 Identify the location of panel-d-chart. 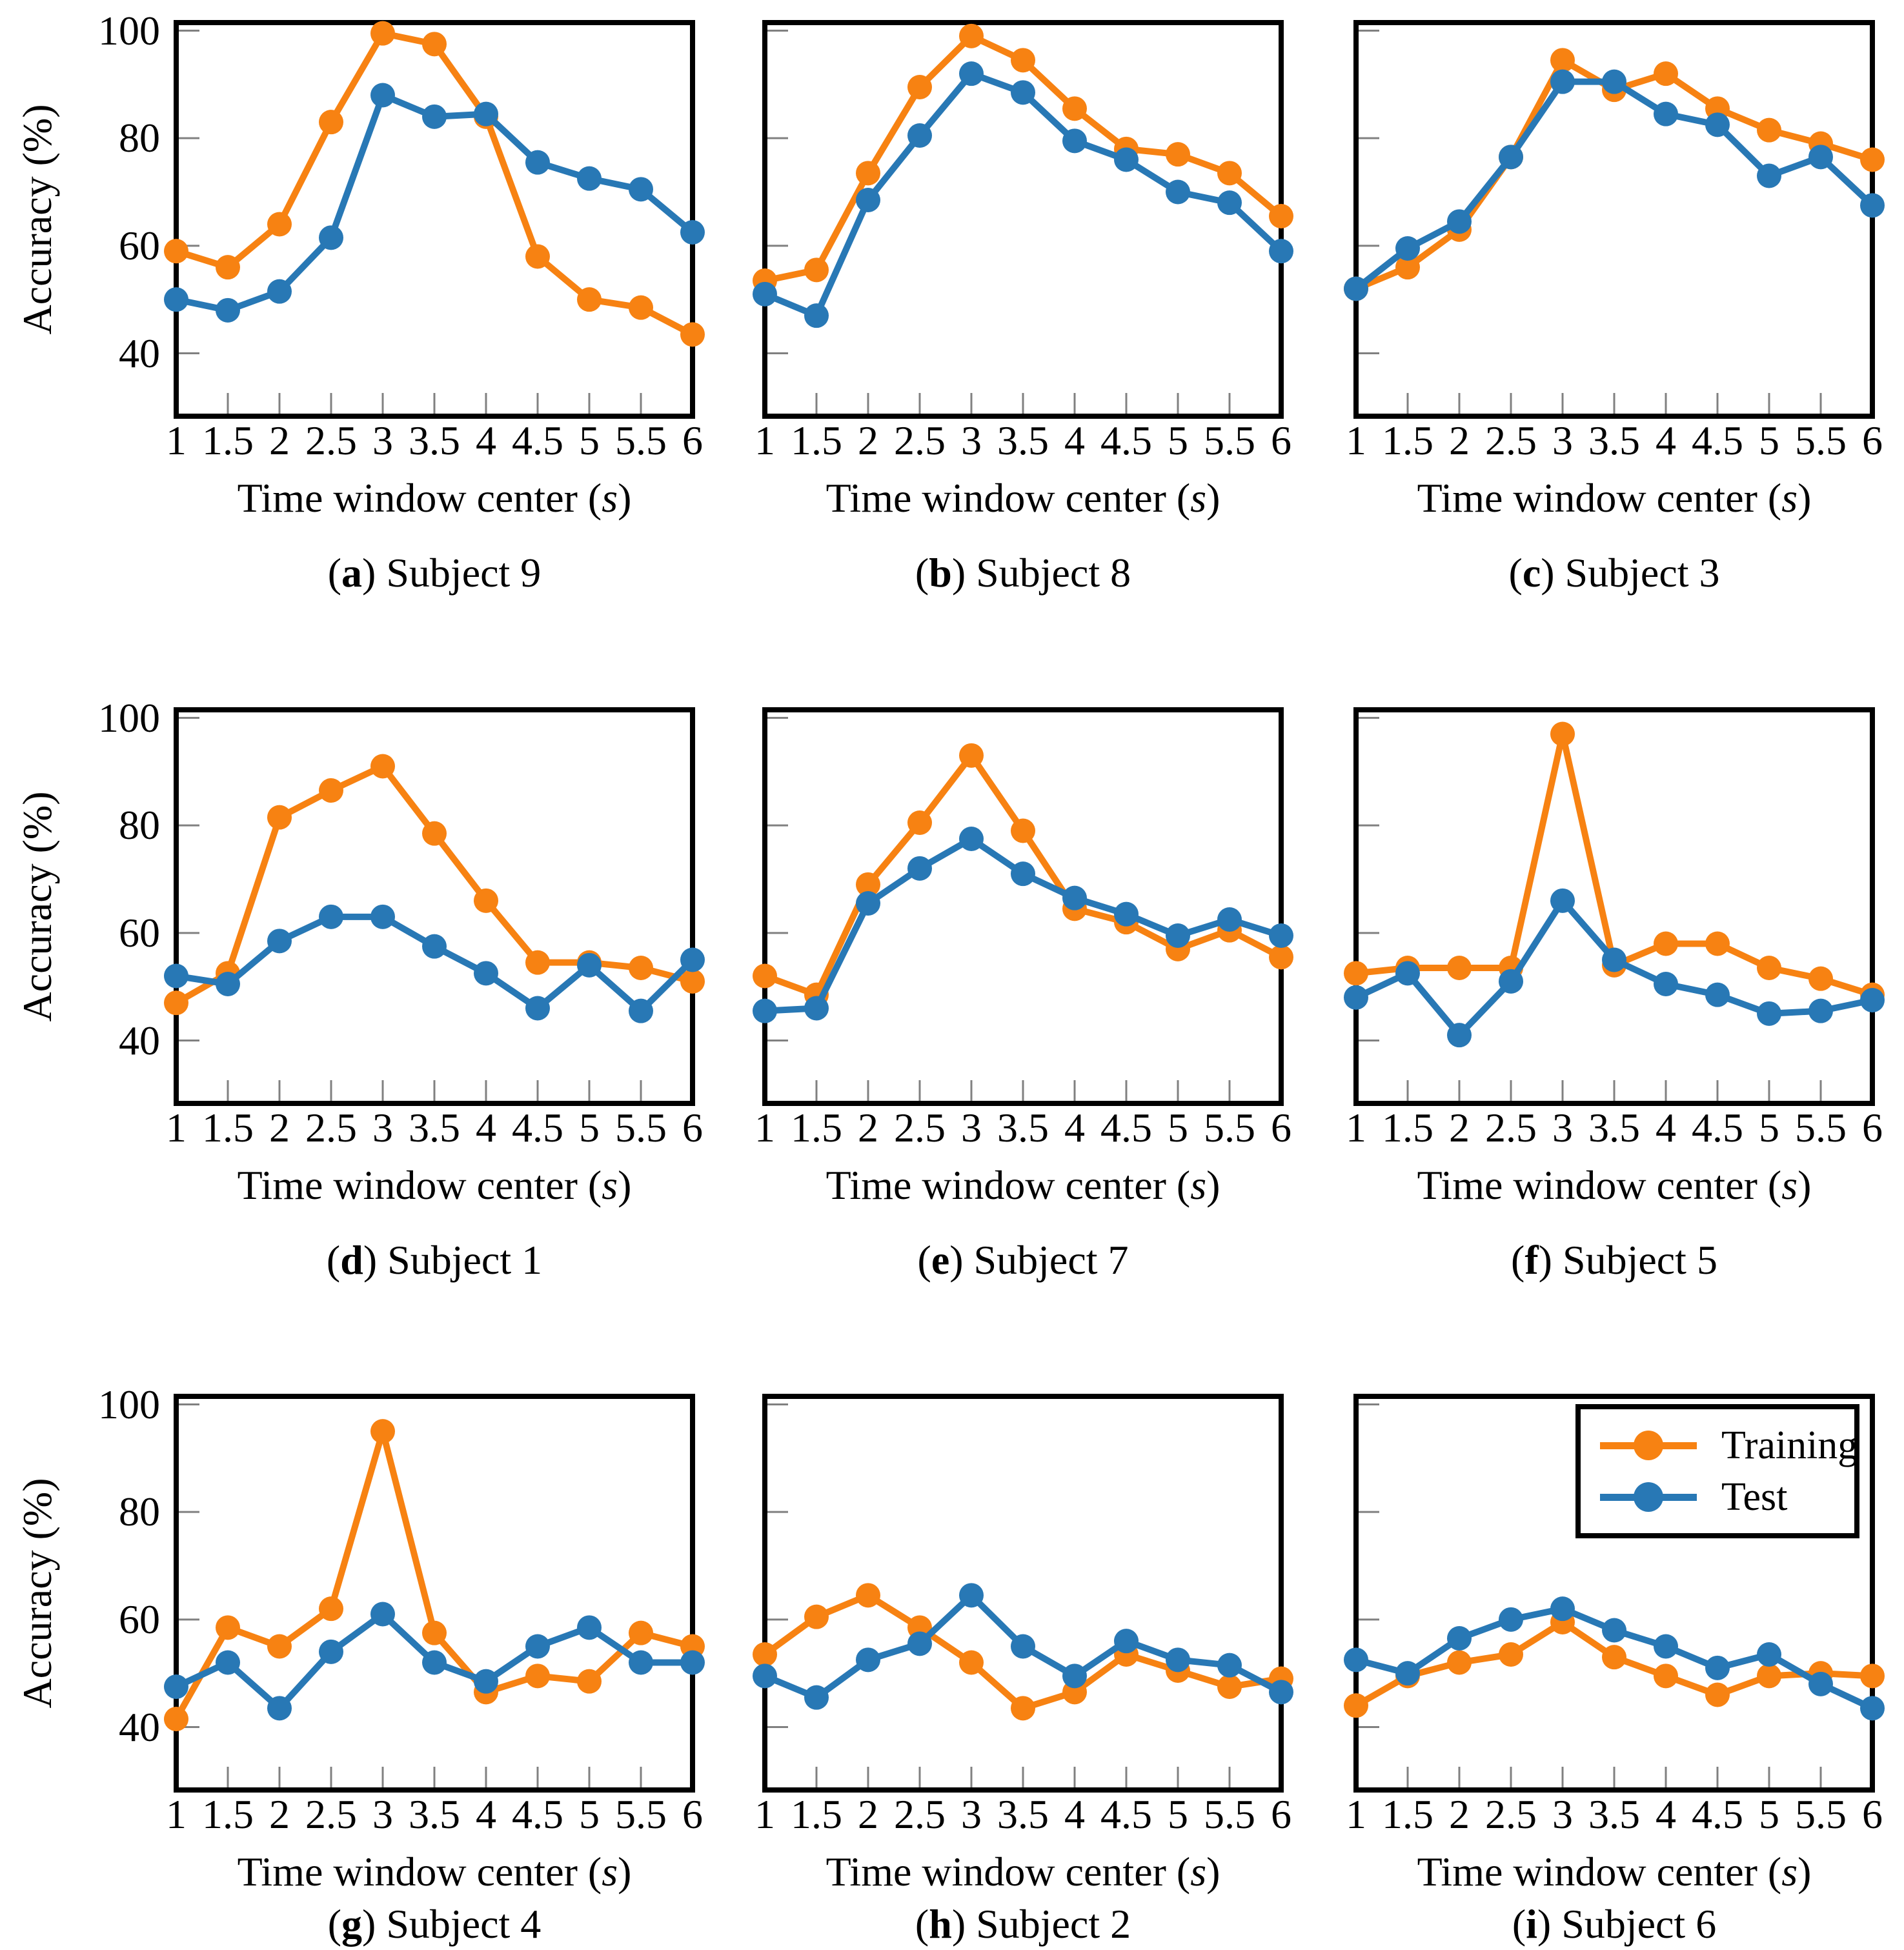
(435, 906).